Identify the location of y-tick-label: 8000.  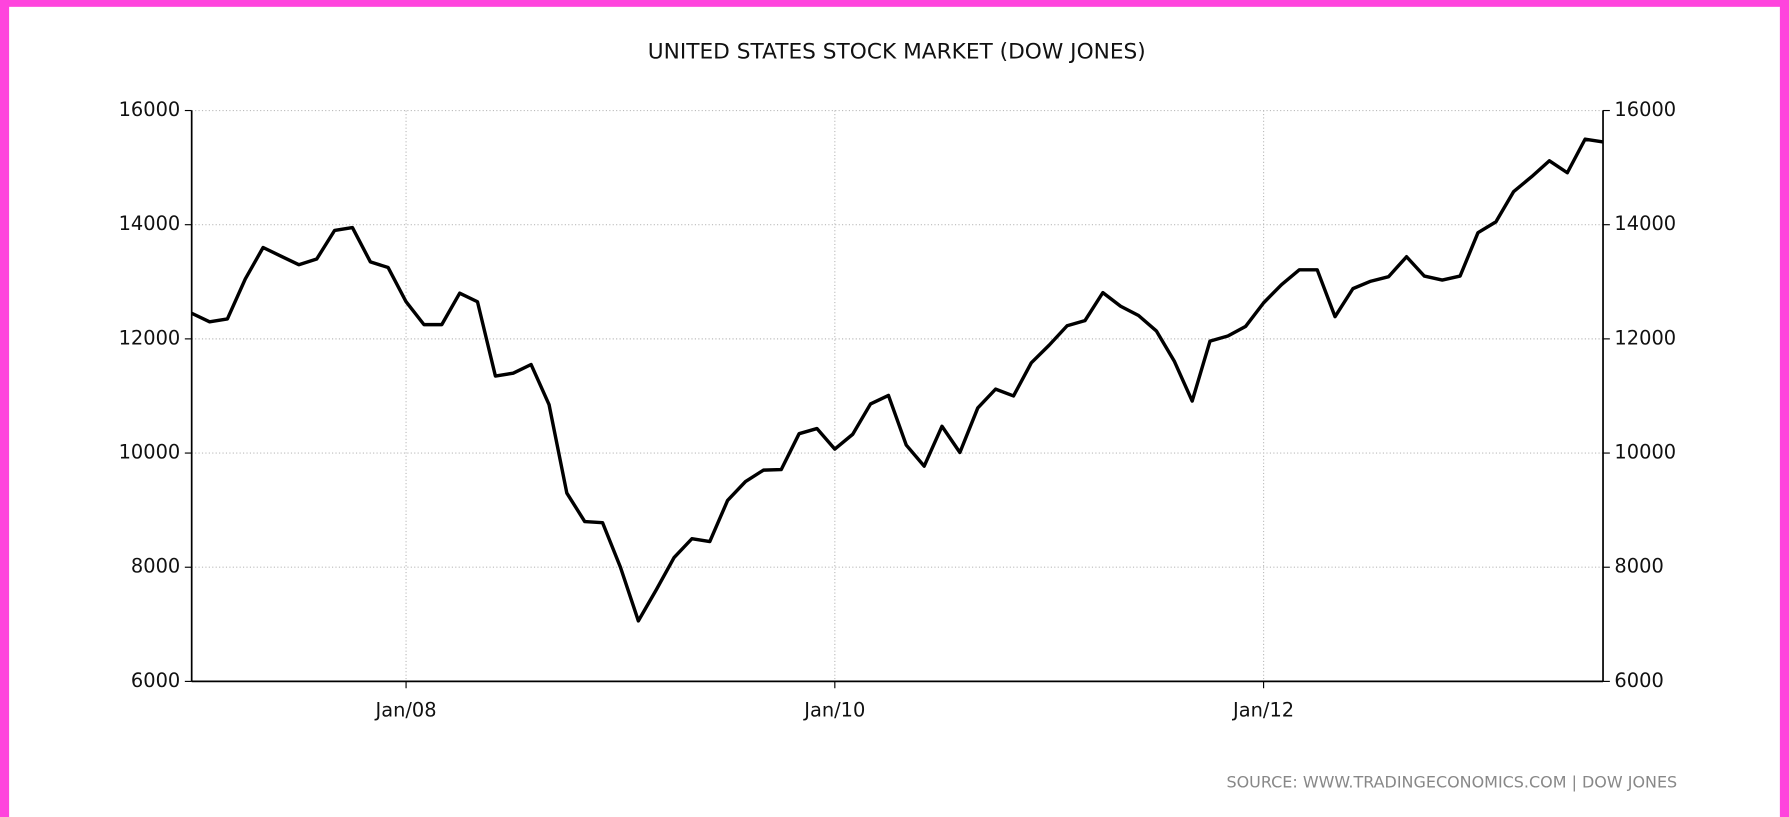
(155, 566).